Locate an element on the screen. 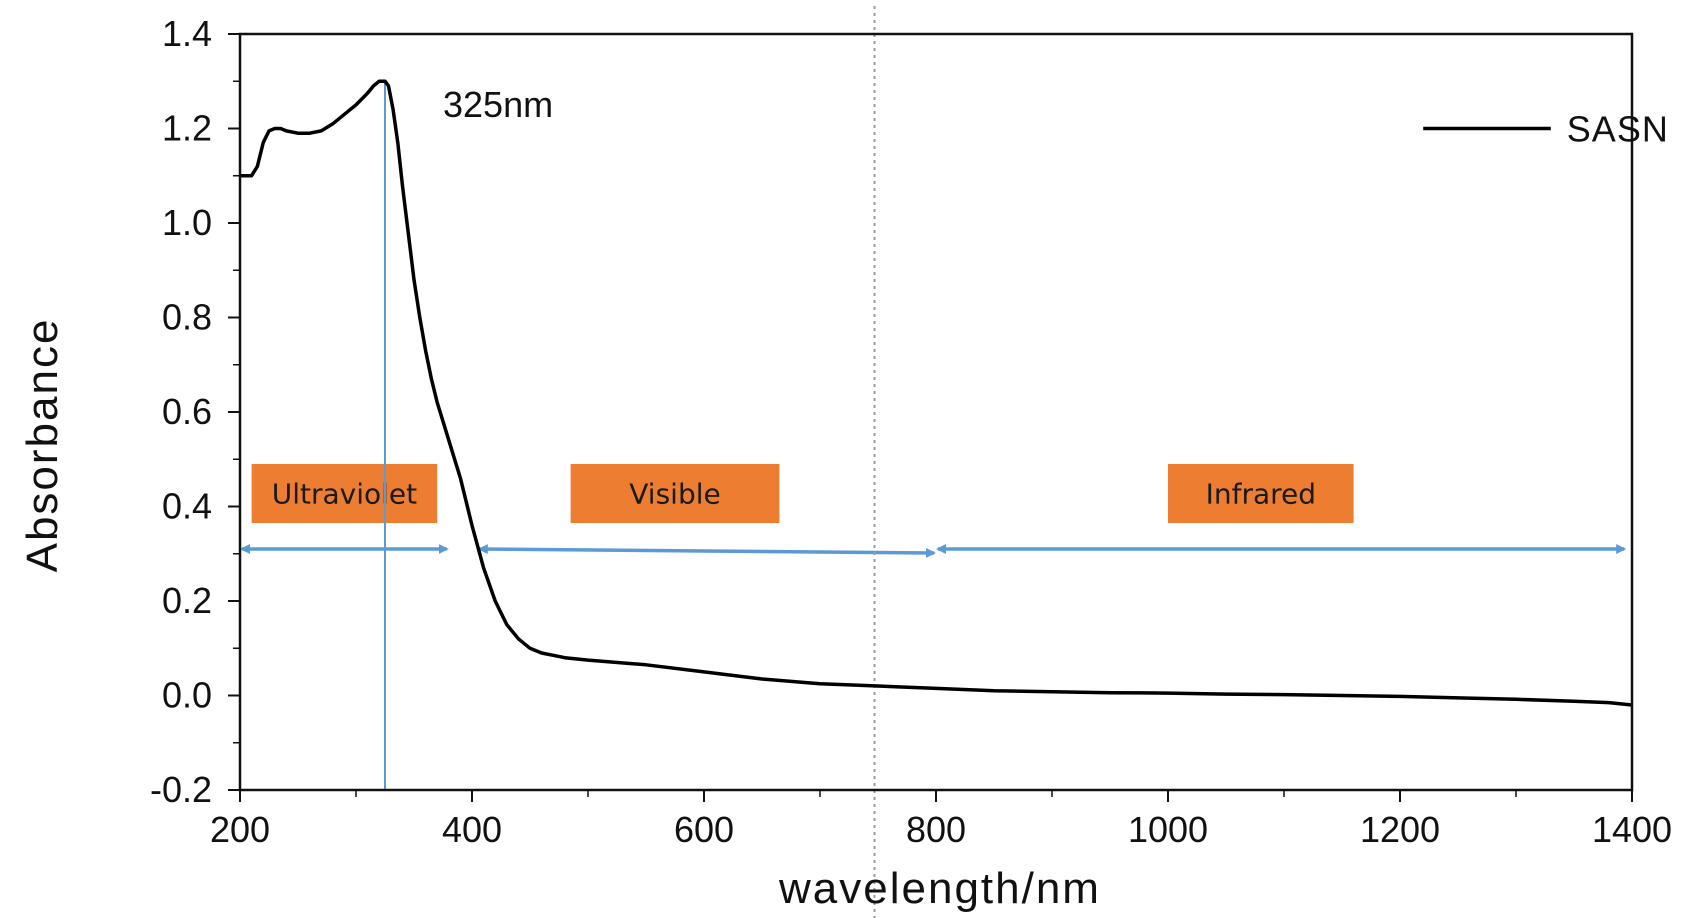 The image size is (1700, 918). region-label-box-infrared is located at coordinates (1261, 493).